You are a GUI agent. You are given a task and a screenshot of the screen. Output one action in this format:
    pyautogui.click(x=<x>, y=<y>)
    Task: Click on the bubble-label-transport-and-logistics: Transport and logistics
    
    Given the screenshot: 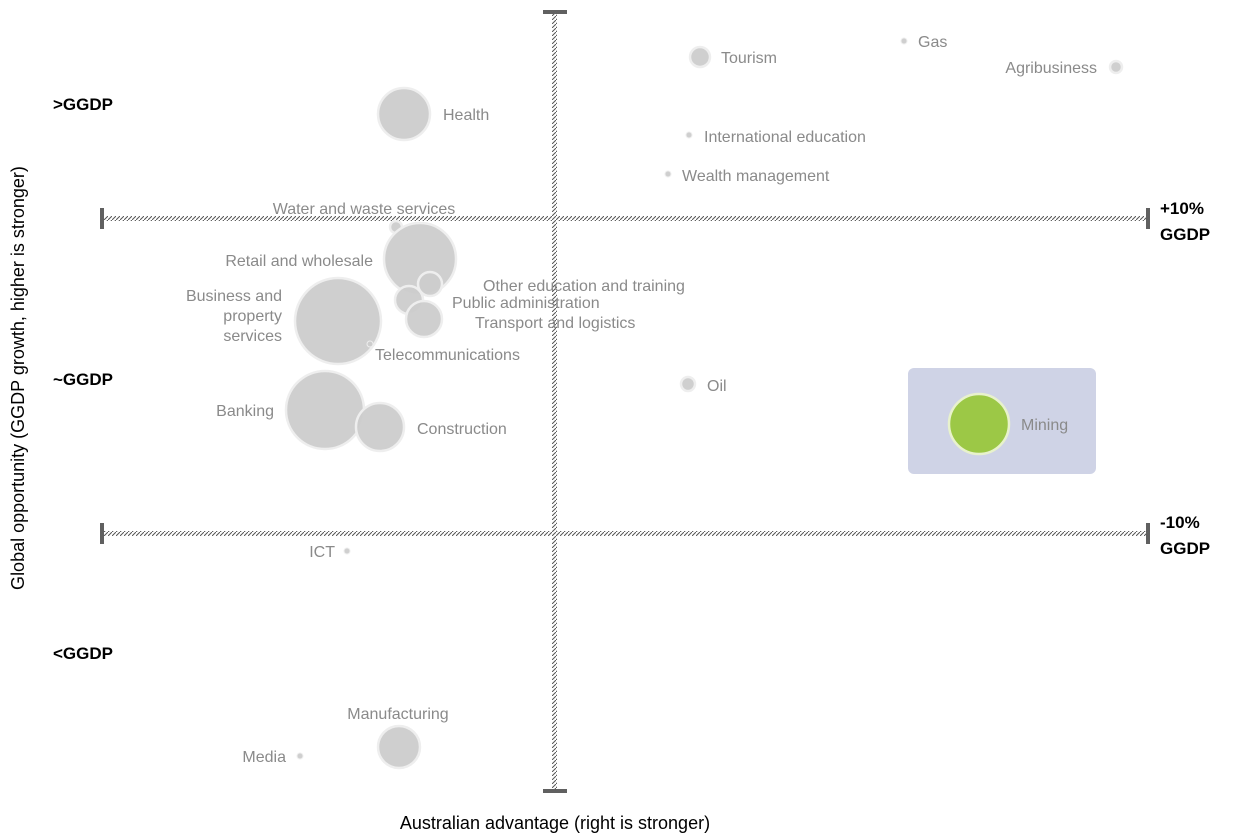 What is the action you would take?
    pyautogui.click(x=555, y=323)
    